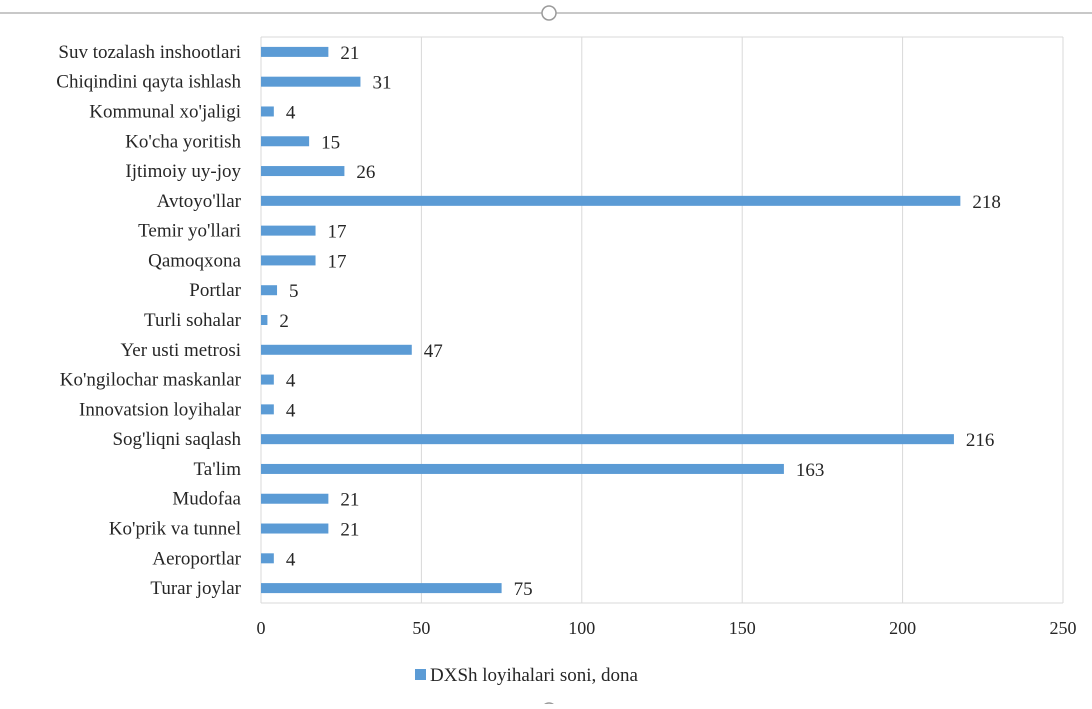 Image resolution: width=1092 pixels, height=709 pixels. What do you see at coordinates (742, 628) in the screenshot?
I see `x-tick-label: 150` at bounding box center [742, 628].